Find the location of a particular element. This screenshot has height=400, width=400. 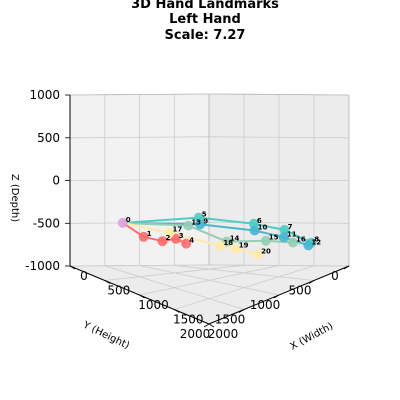

landmark-label-4: 4 is located at coordinates (191, 241).